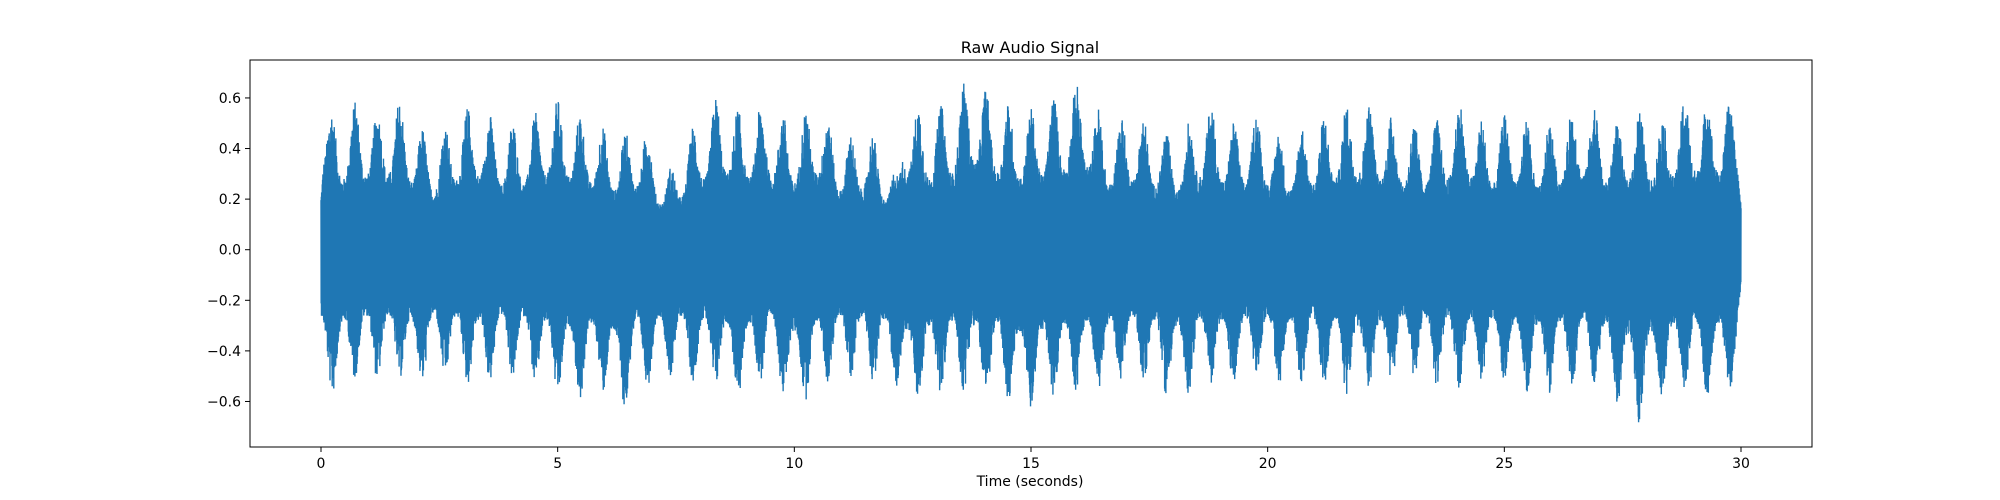 The image size is (2000, 500). Describe the element at coordinates (557, 464) in the screenshot. I see `x-tick-label: 5` at that location.